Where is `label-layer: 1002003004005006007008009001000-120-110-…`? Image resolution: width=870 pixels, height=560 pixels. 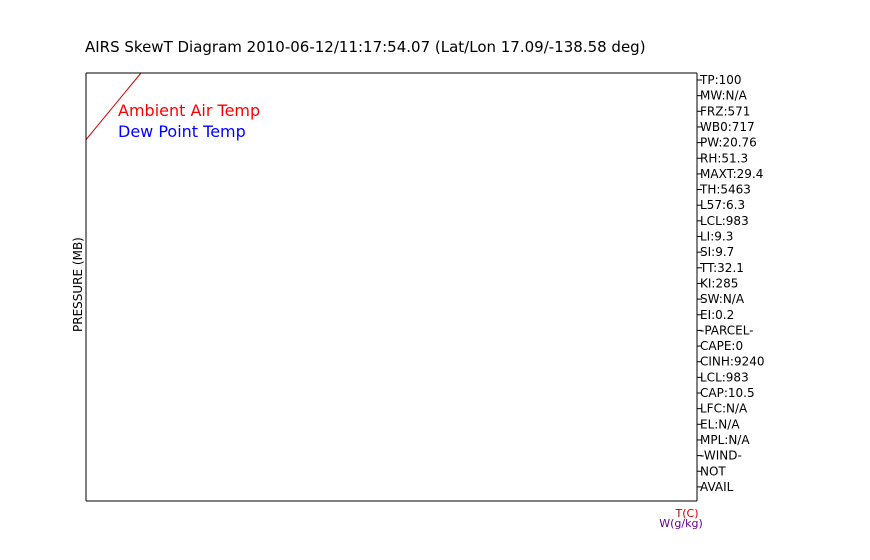 label-layer: 1002003004005006007008009001000-120-110-… is located at coordinates (712, 301).